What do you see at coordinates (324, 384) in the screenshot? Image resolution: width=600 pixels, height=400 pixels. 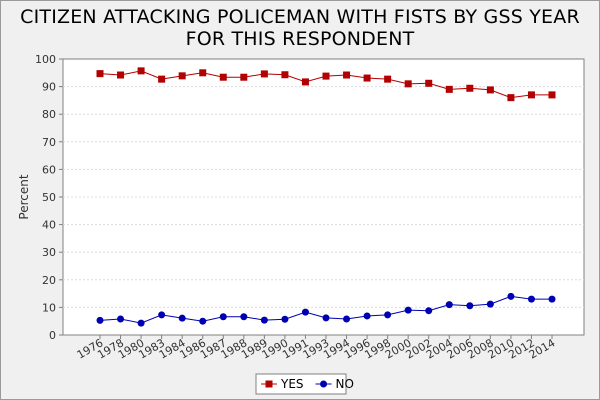 I see `legend-marker-no` at bounding box center [324, 384].